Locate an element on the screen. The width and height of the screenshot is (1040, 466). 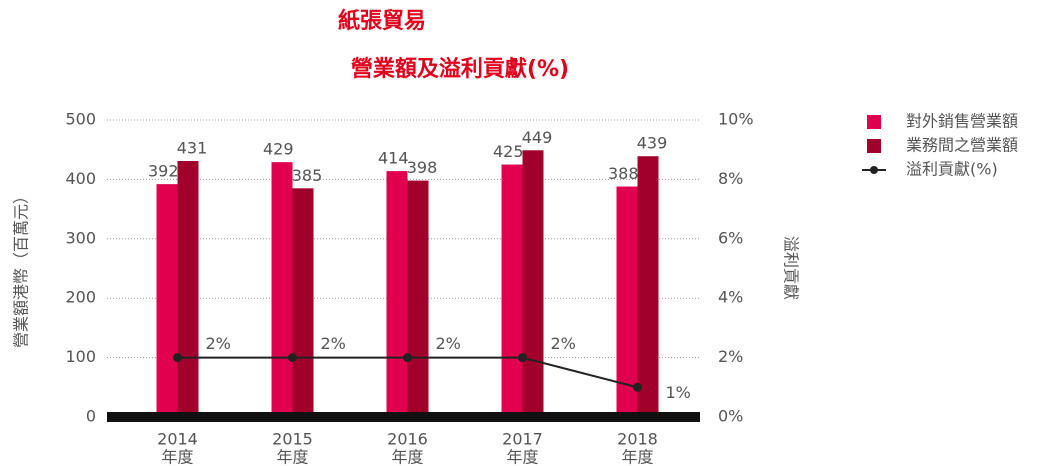
y-tick-label: 0 is located at coordinates (91, 416).